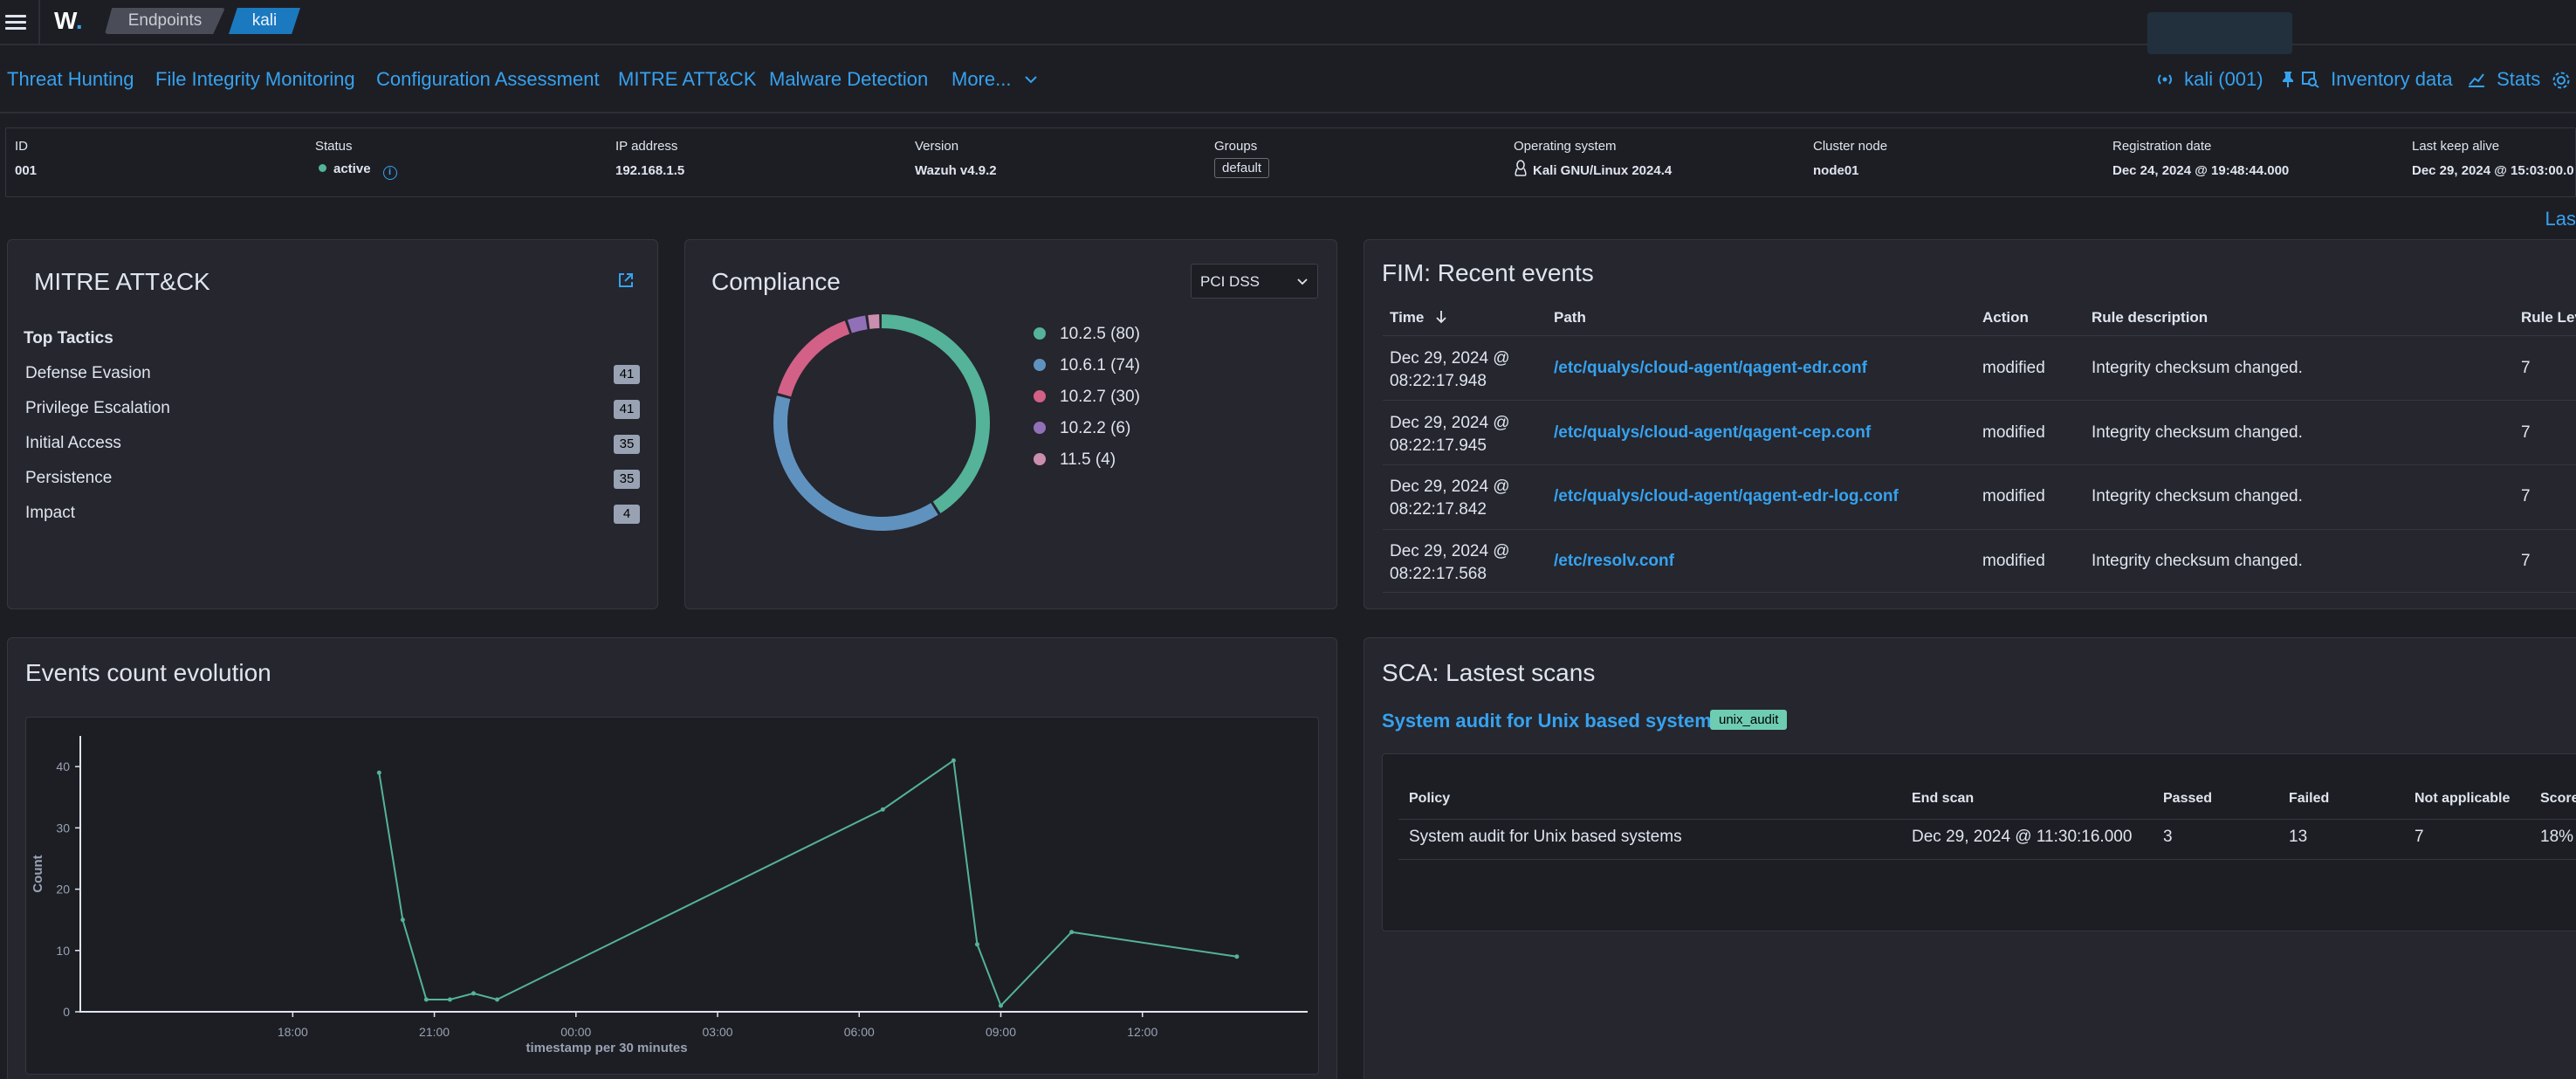  Describe the element at coordinates (1001, 1032) in the screenshot. I see `x-tick-label: 09:00` at that location.